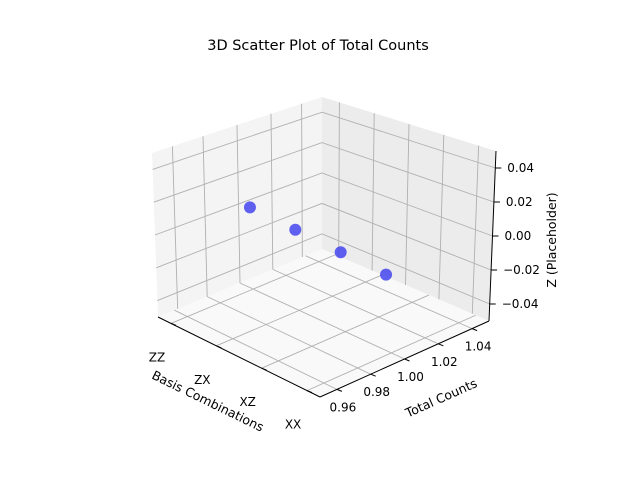 Image resolution: width=621 pixels, height=484 pixels. I want to click on z-tick-label: 0.02, so click(519, 202).